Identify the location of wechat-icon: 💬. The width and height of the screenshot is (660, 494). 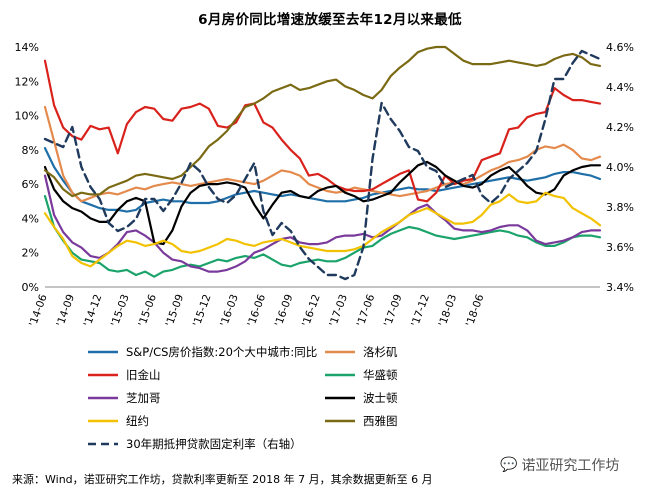
(509, 465).